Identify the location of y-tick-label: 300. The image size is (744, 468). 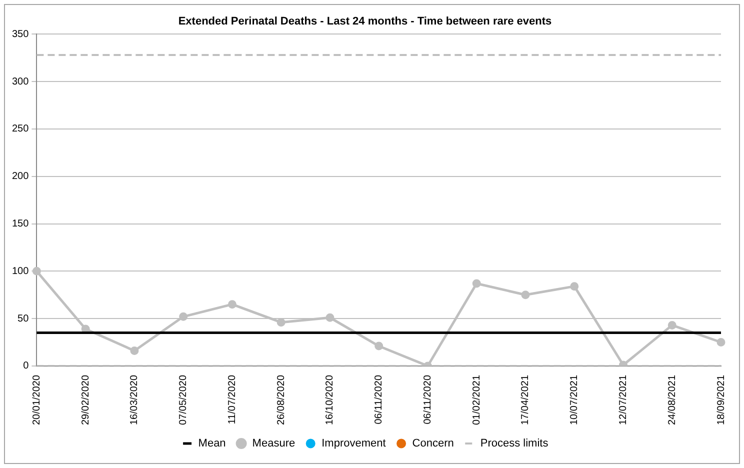
(21, 82).